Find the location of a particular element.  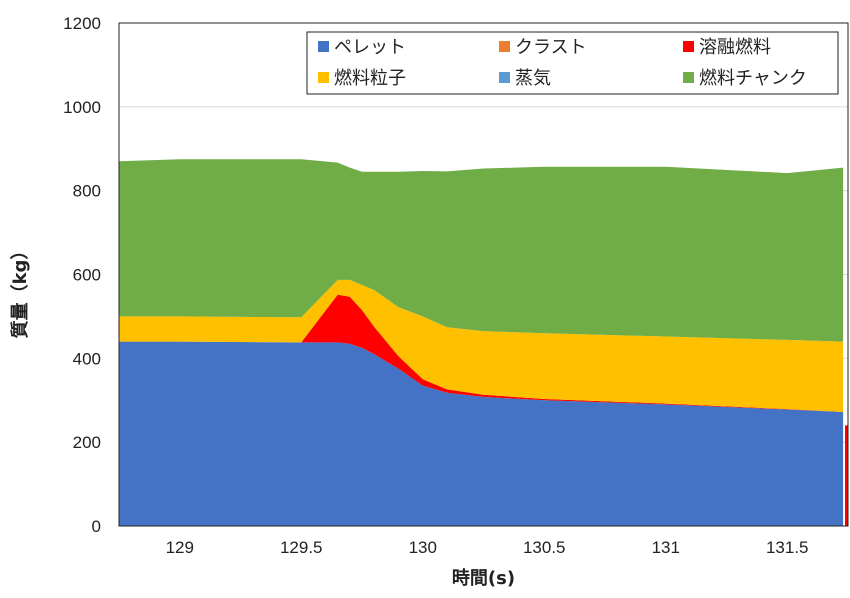

y-tick-label: 0 is located at coordinates (96, 526).